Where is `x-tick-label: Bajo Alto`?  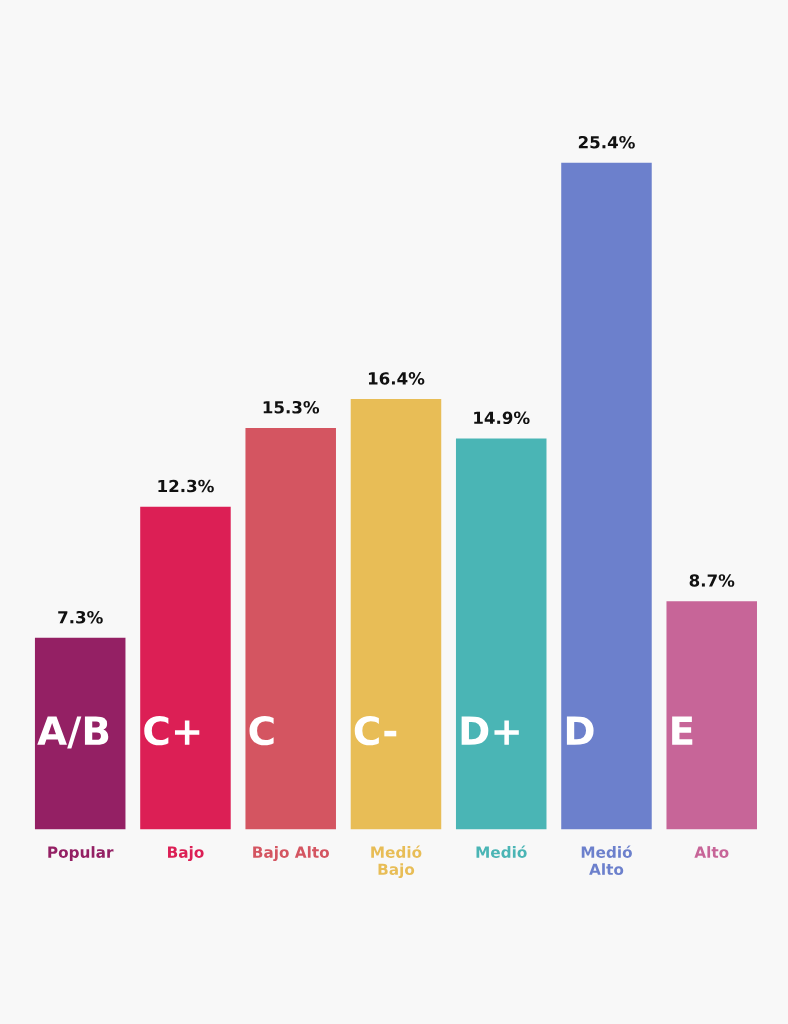
x-tick-label: Bajo Alto is located at coordinates (291, 854).